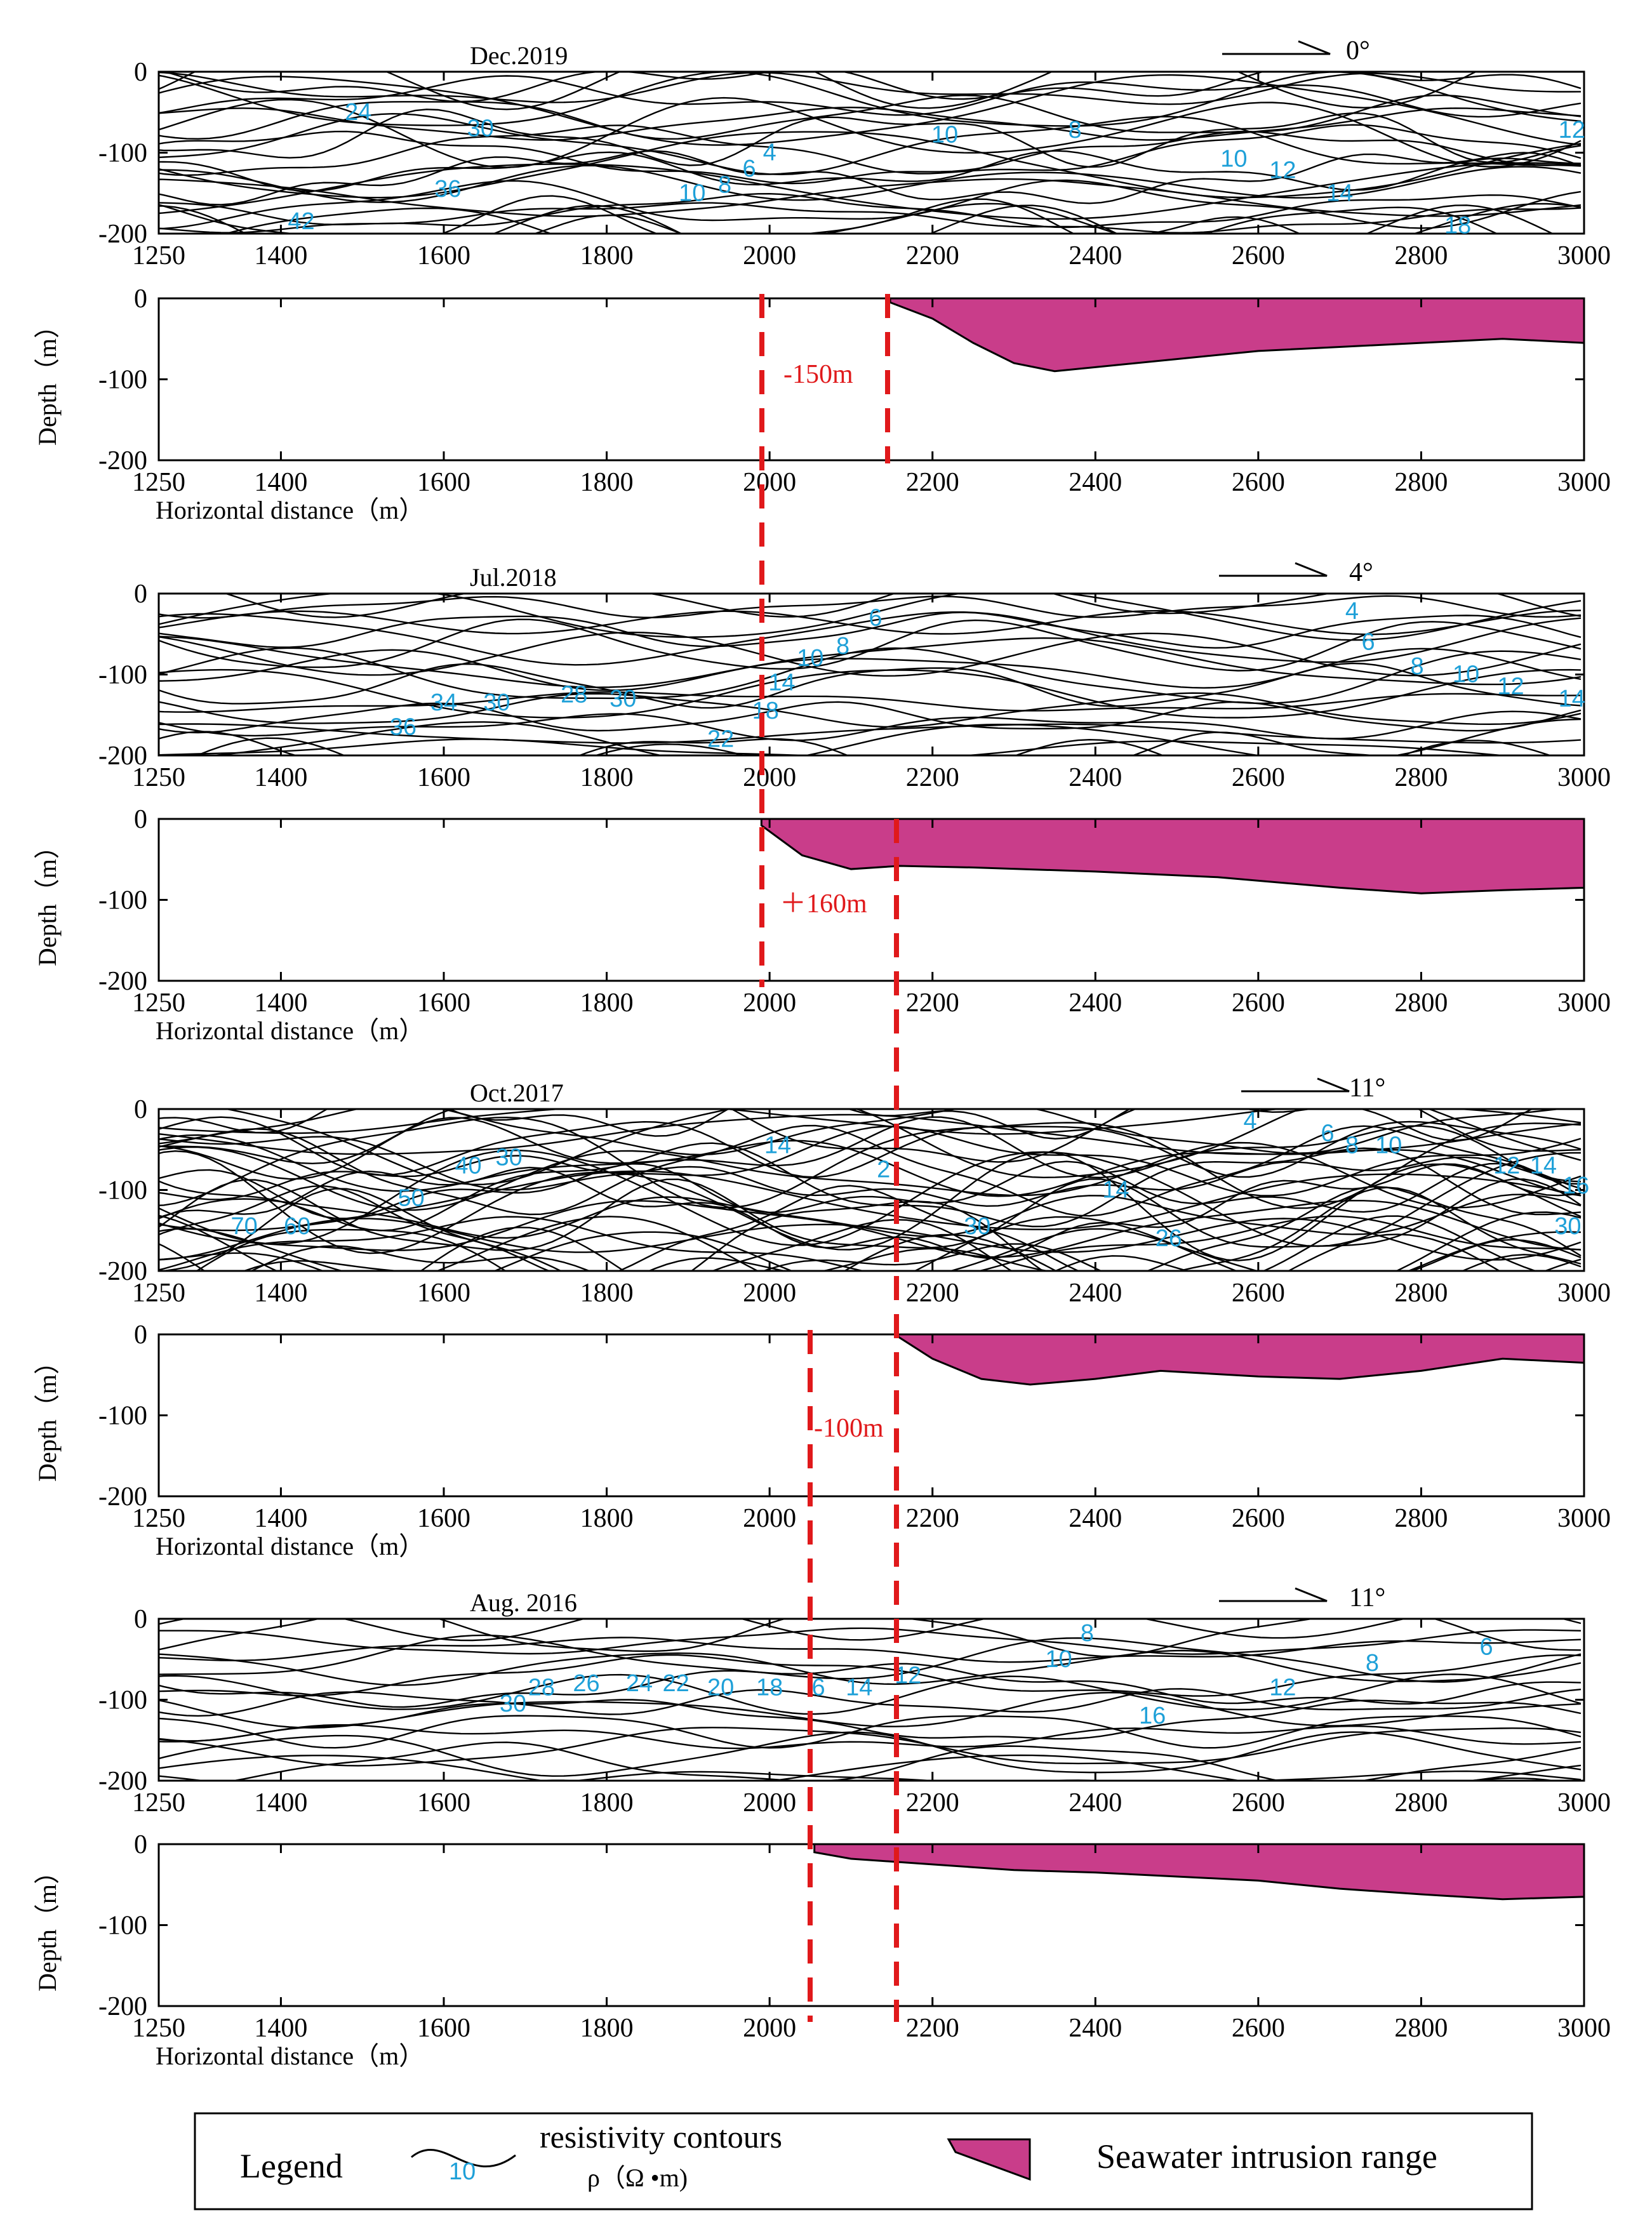 The width and height of the screenshot is (1652, 2213). Describe the element at coordinates (859, 1687) in the screenshot. I see `contour-label: 14` at that location.